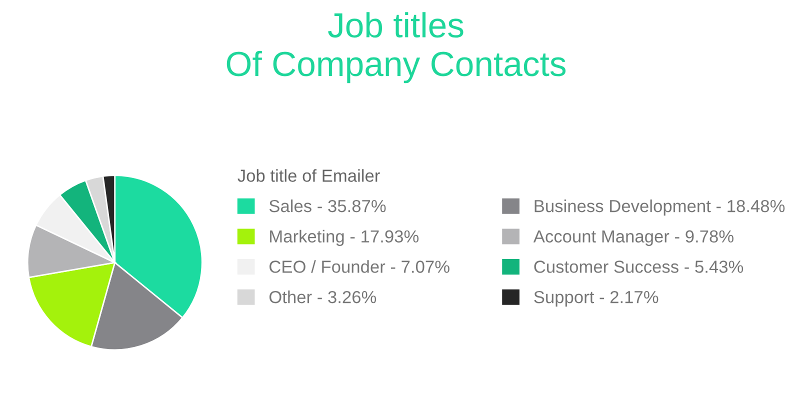 This screenshot has height=404, width=792. What do you see at coordinates (327, 205) in the screenshot?
I see `legend-label: Sales - 35.87%` at bounding box center [327, 205].